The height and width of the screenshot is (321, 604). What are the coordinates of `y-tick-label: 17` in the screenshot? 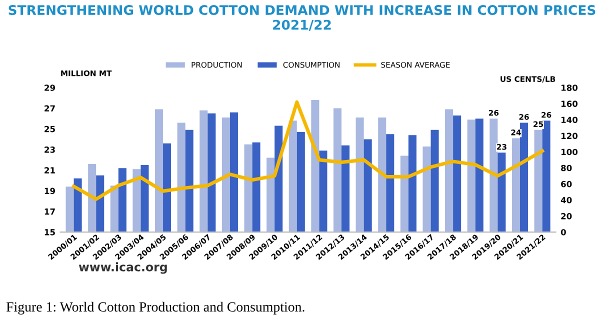 It's located at (49, 211).